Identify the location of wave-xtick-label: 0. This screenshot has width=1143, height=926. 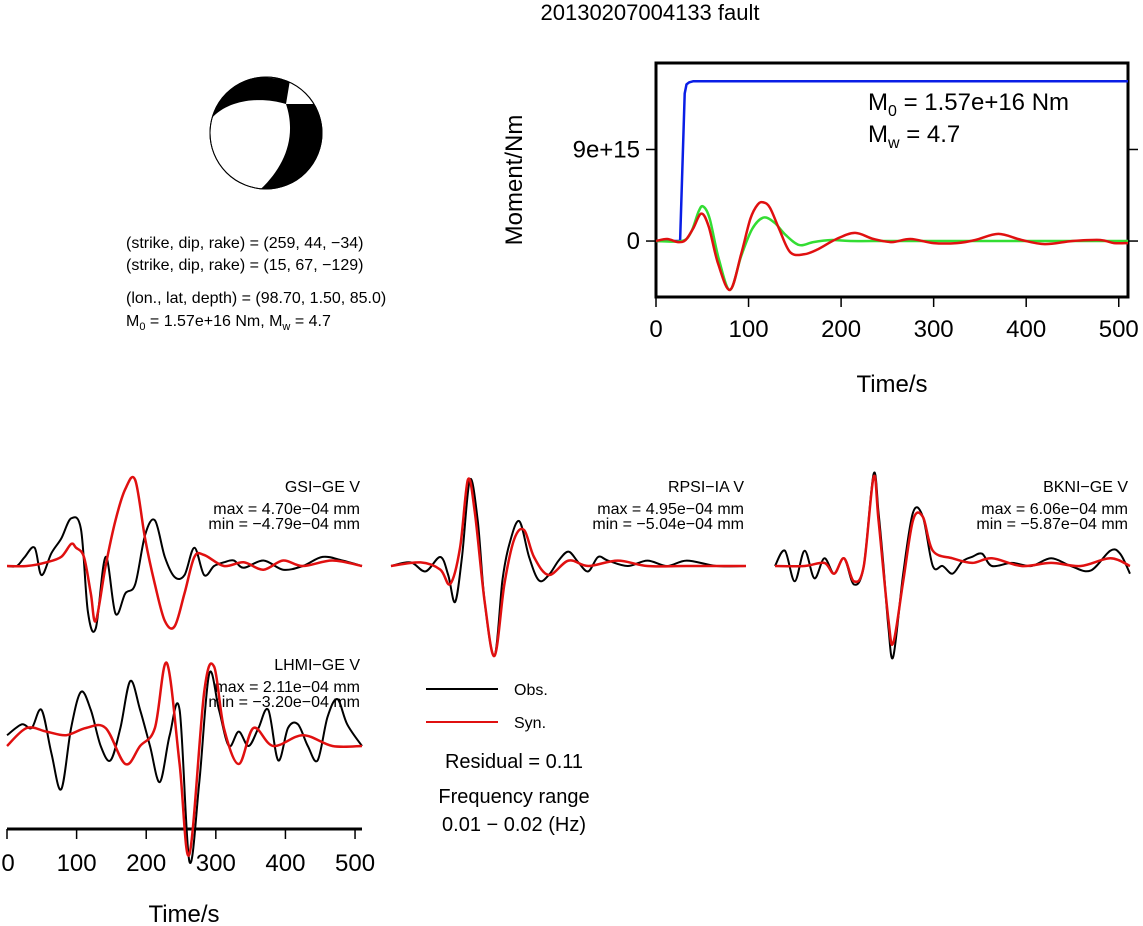
(7, 863).